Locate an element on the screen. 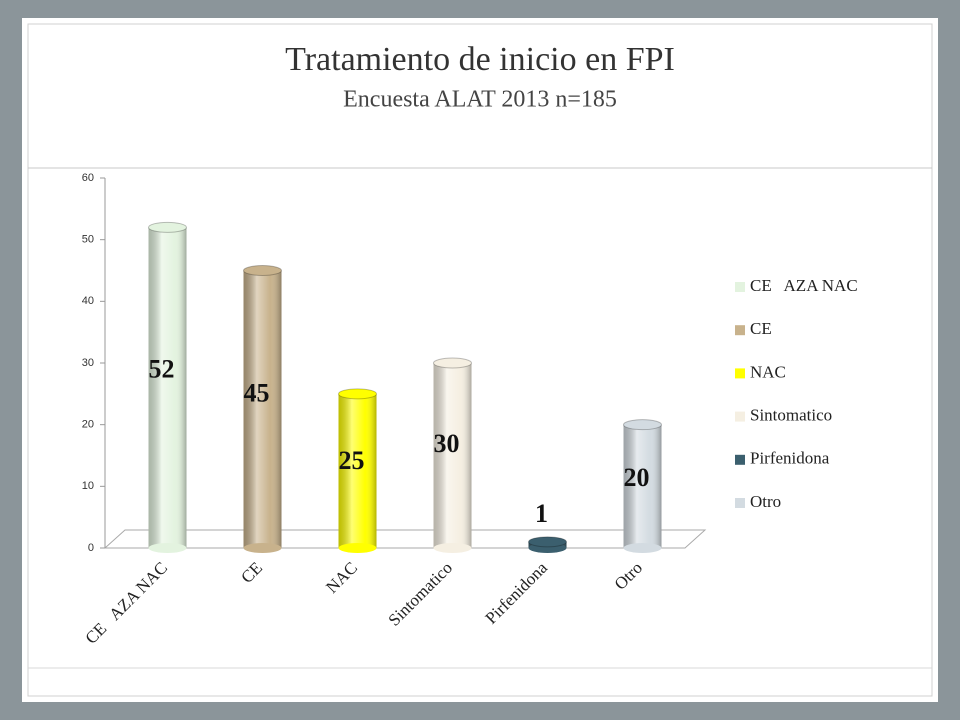  data-label: 52 is located at coordinates (162, 369).